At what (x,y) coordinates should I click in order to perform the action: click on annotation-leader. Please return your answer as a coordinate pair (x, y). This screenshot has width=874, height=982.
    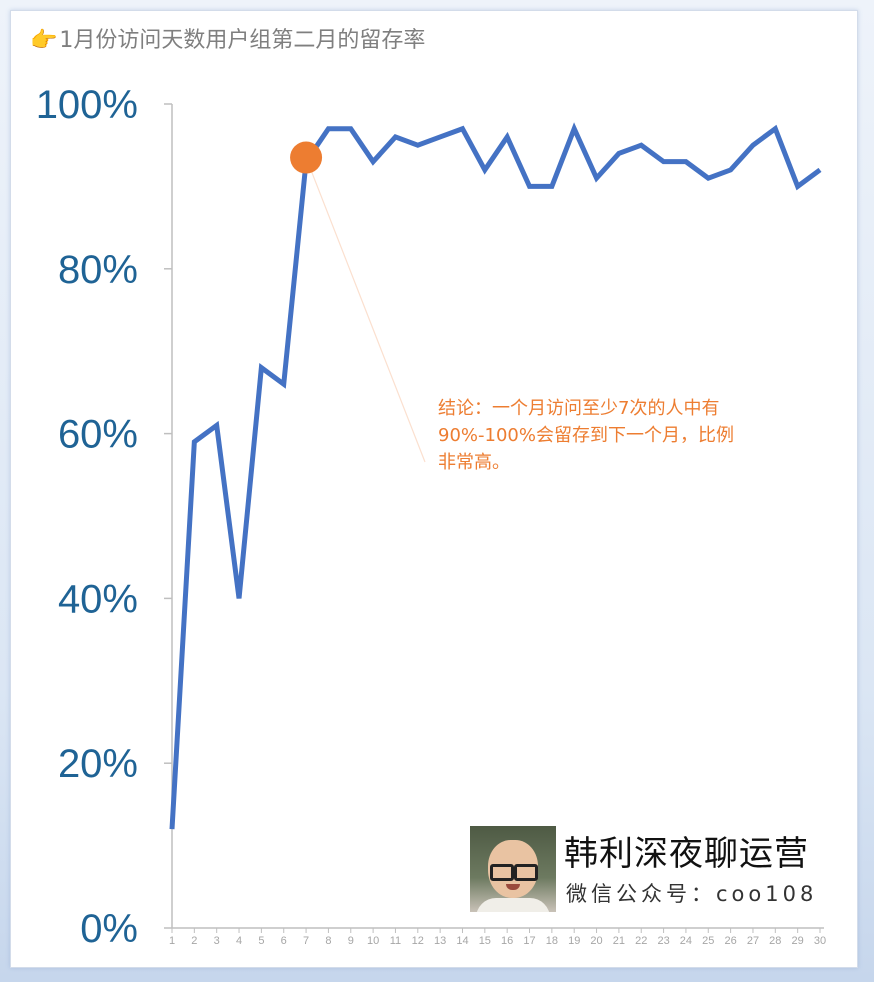
    Looking at the image, I should click on (365, 310).